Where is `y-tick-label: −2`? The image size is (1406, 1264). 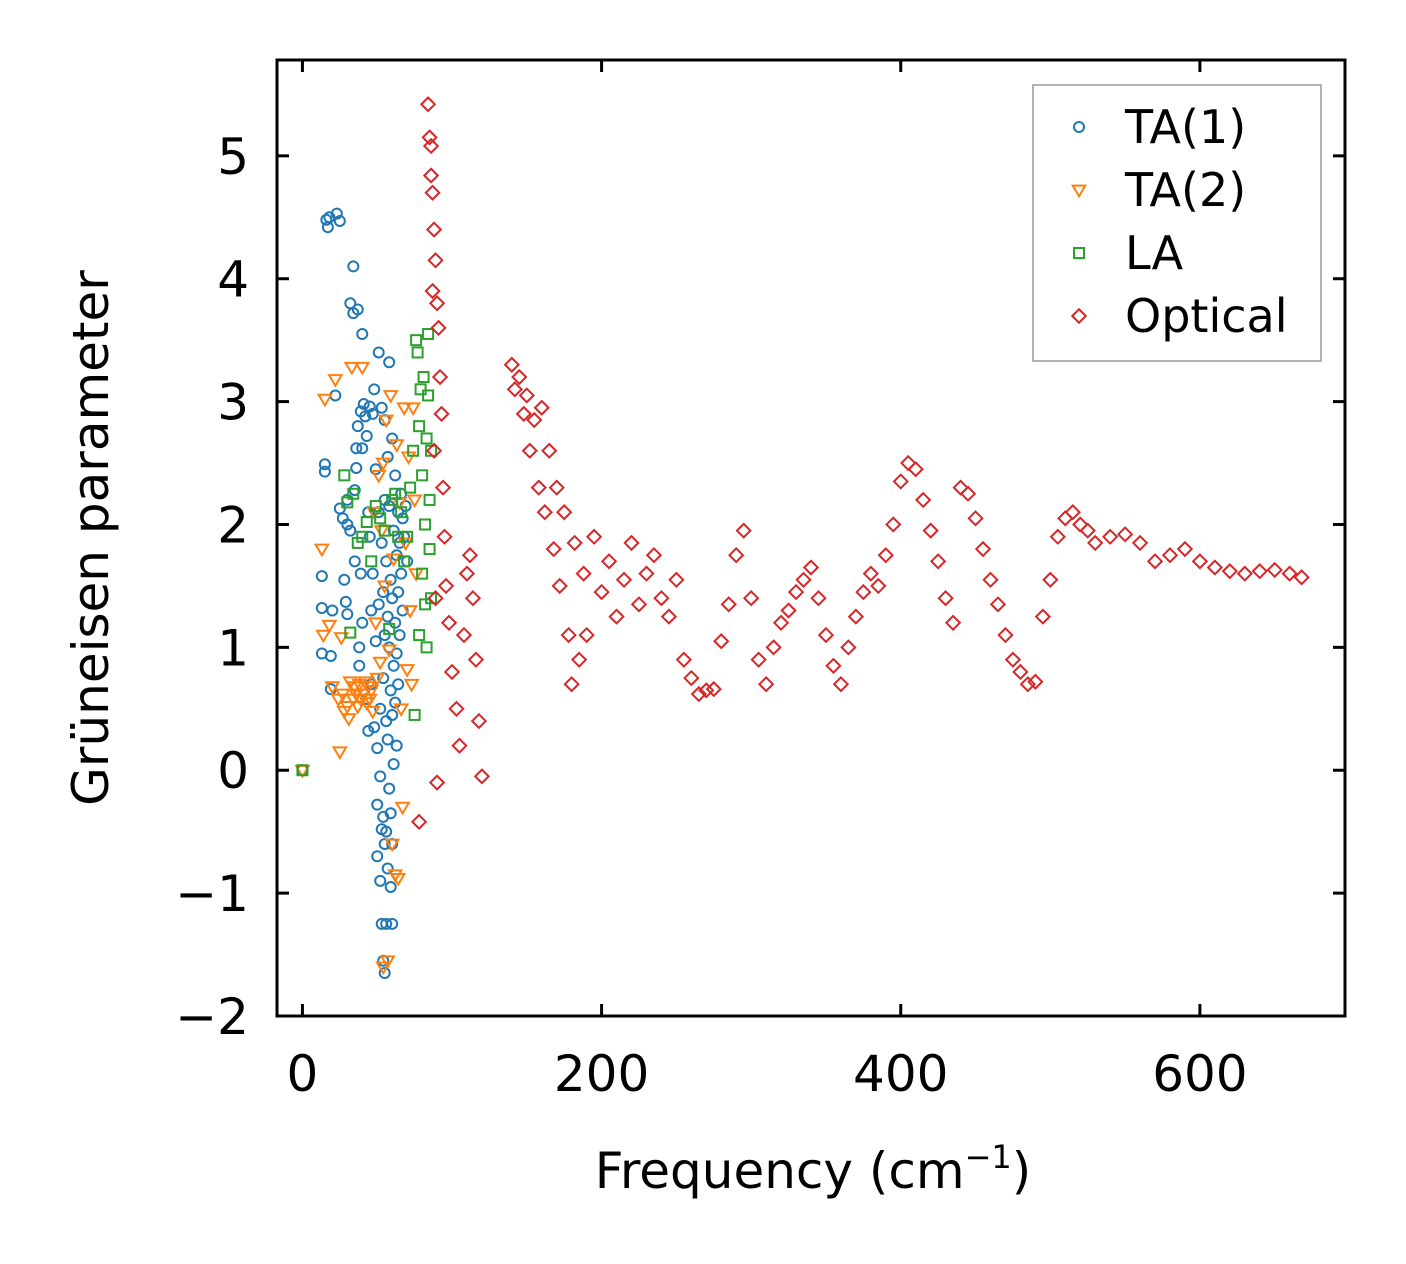 y-tick-label: −2 is located at coordinates (212, 1017).